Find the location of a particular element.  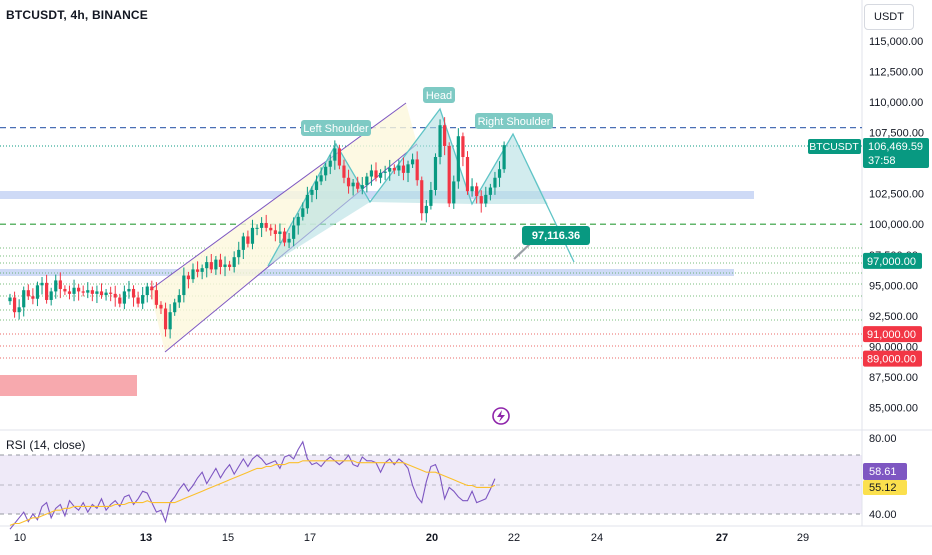

head-label-box is located at coordinates (439, 95).